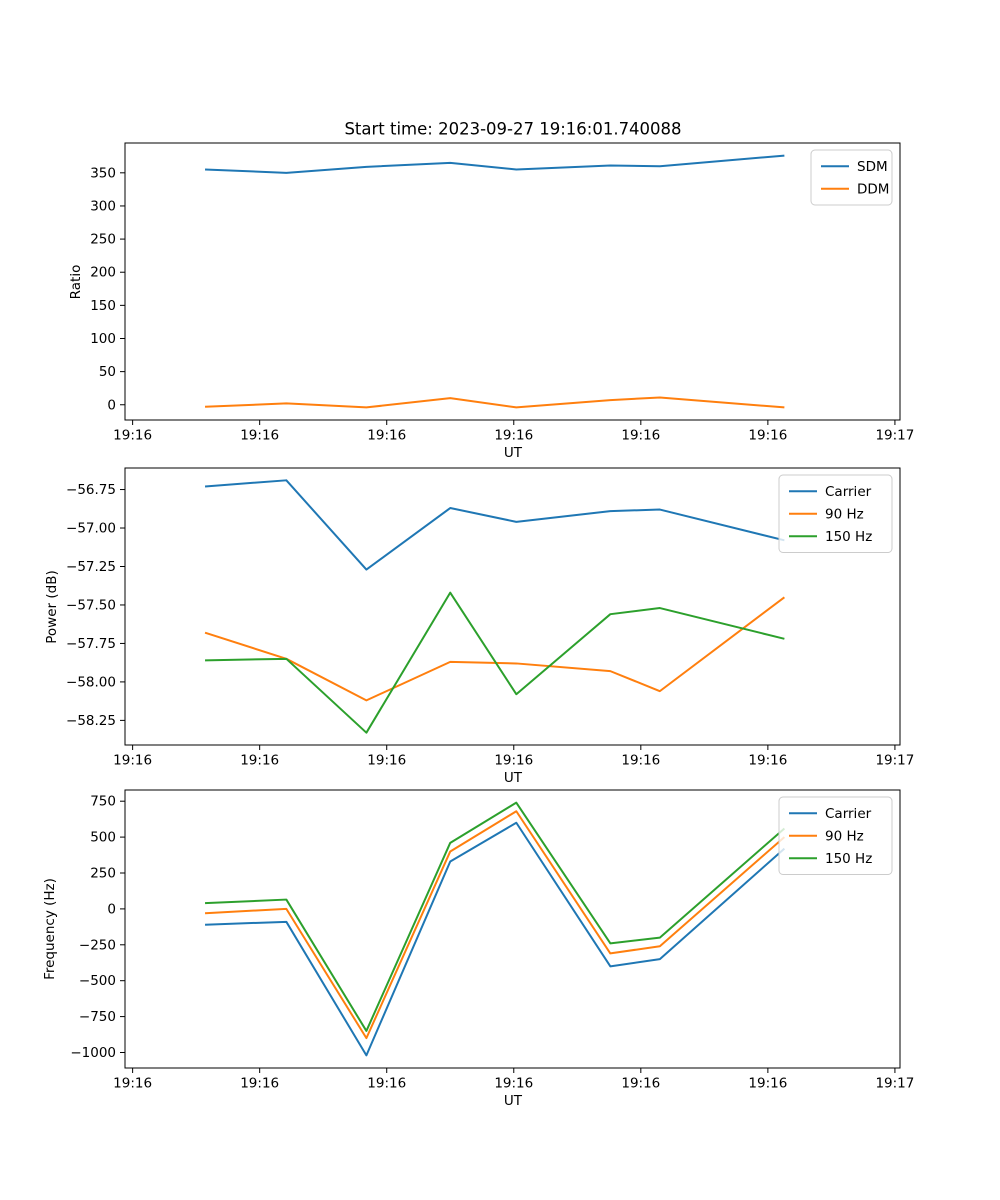 The image size is (1000, 1200). Describe the element at coordinates (103, 273) in the screenshot. I see `y-tick-label: 200` at that location.